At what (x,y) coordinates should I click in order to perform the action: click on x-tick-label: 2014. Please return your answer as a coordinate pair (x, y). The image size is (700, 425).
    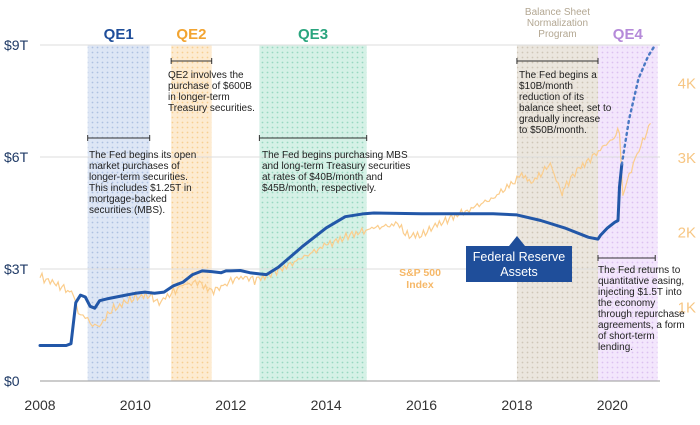
    Looking at the image, I should click on (326, 405).